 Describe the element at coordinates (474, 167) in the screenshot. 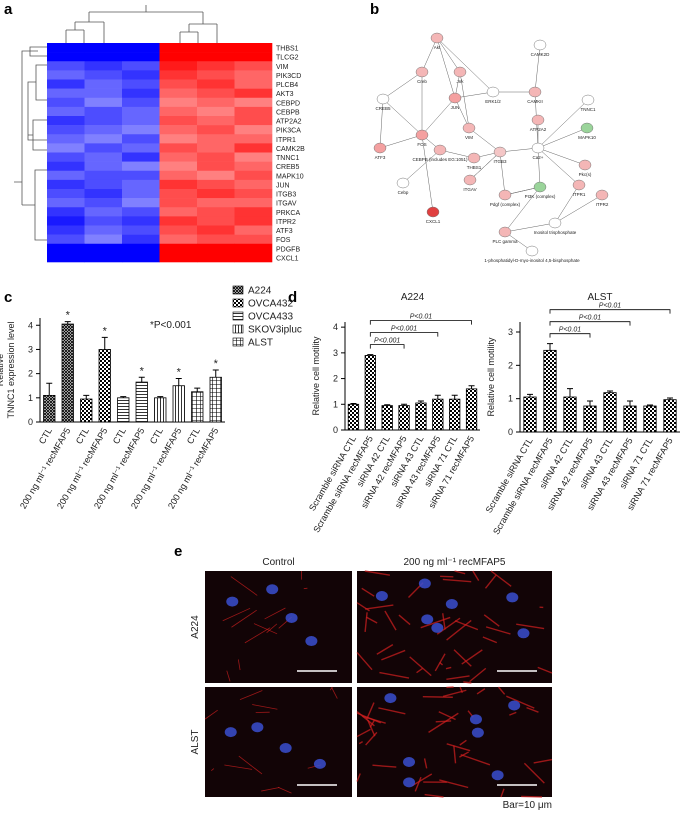

I see `network-label: THBS1` at that location.